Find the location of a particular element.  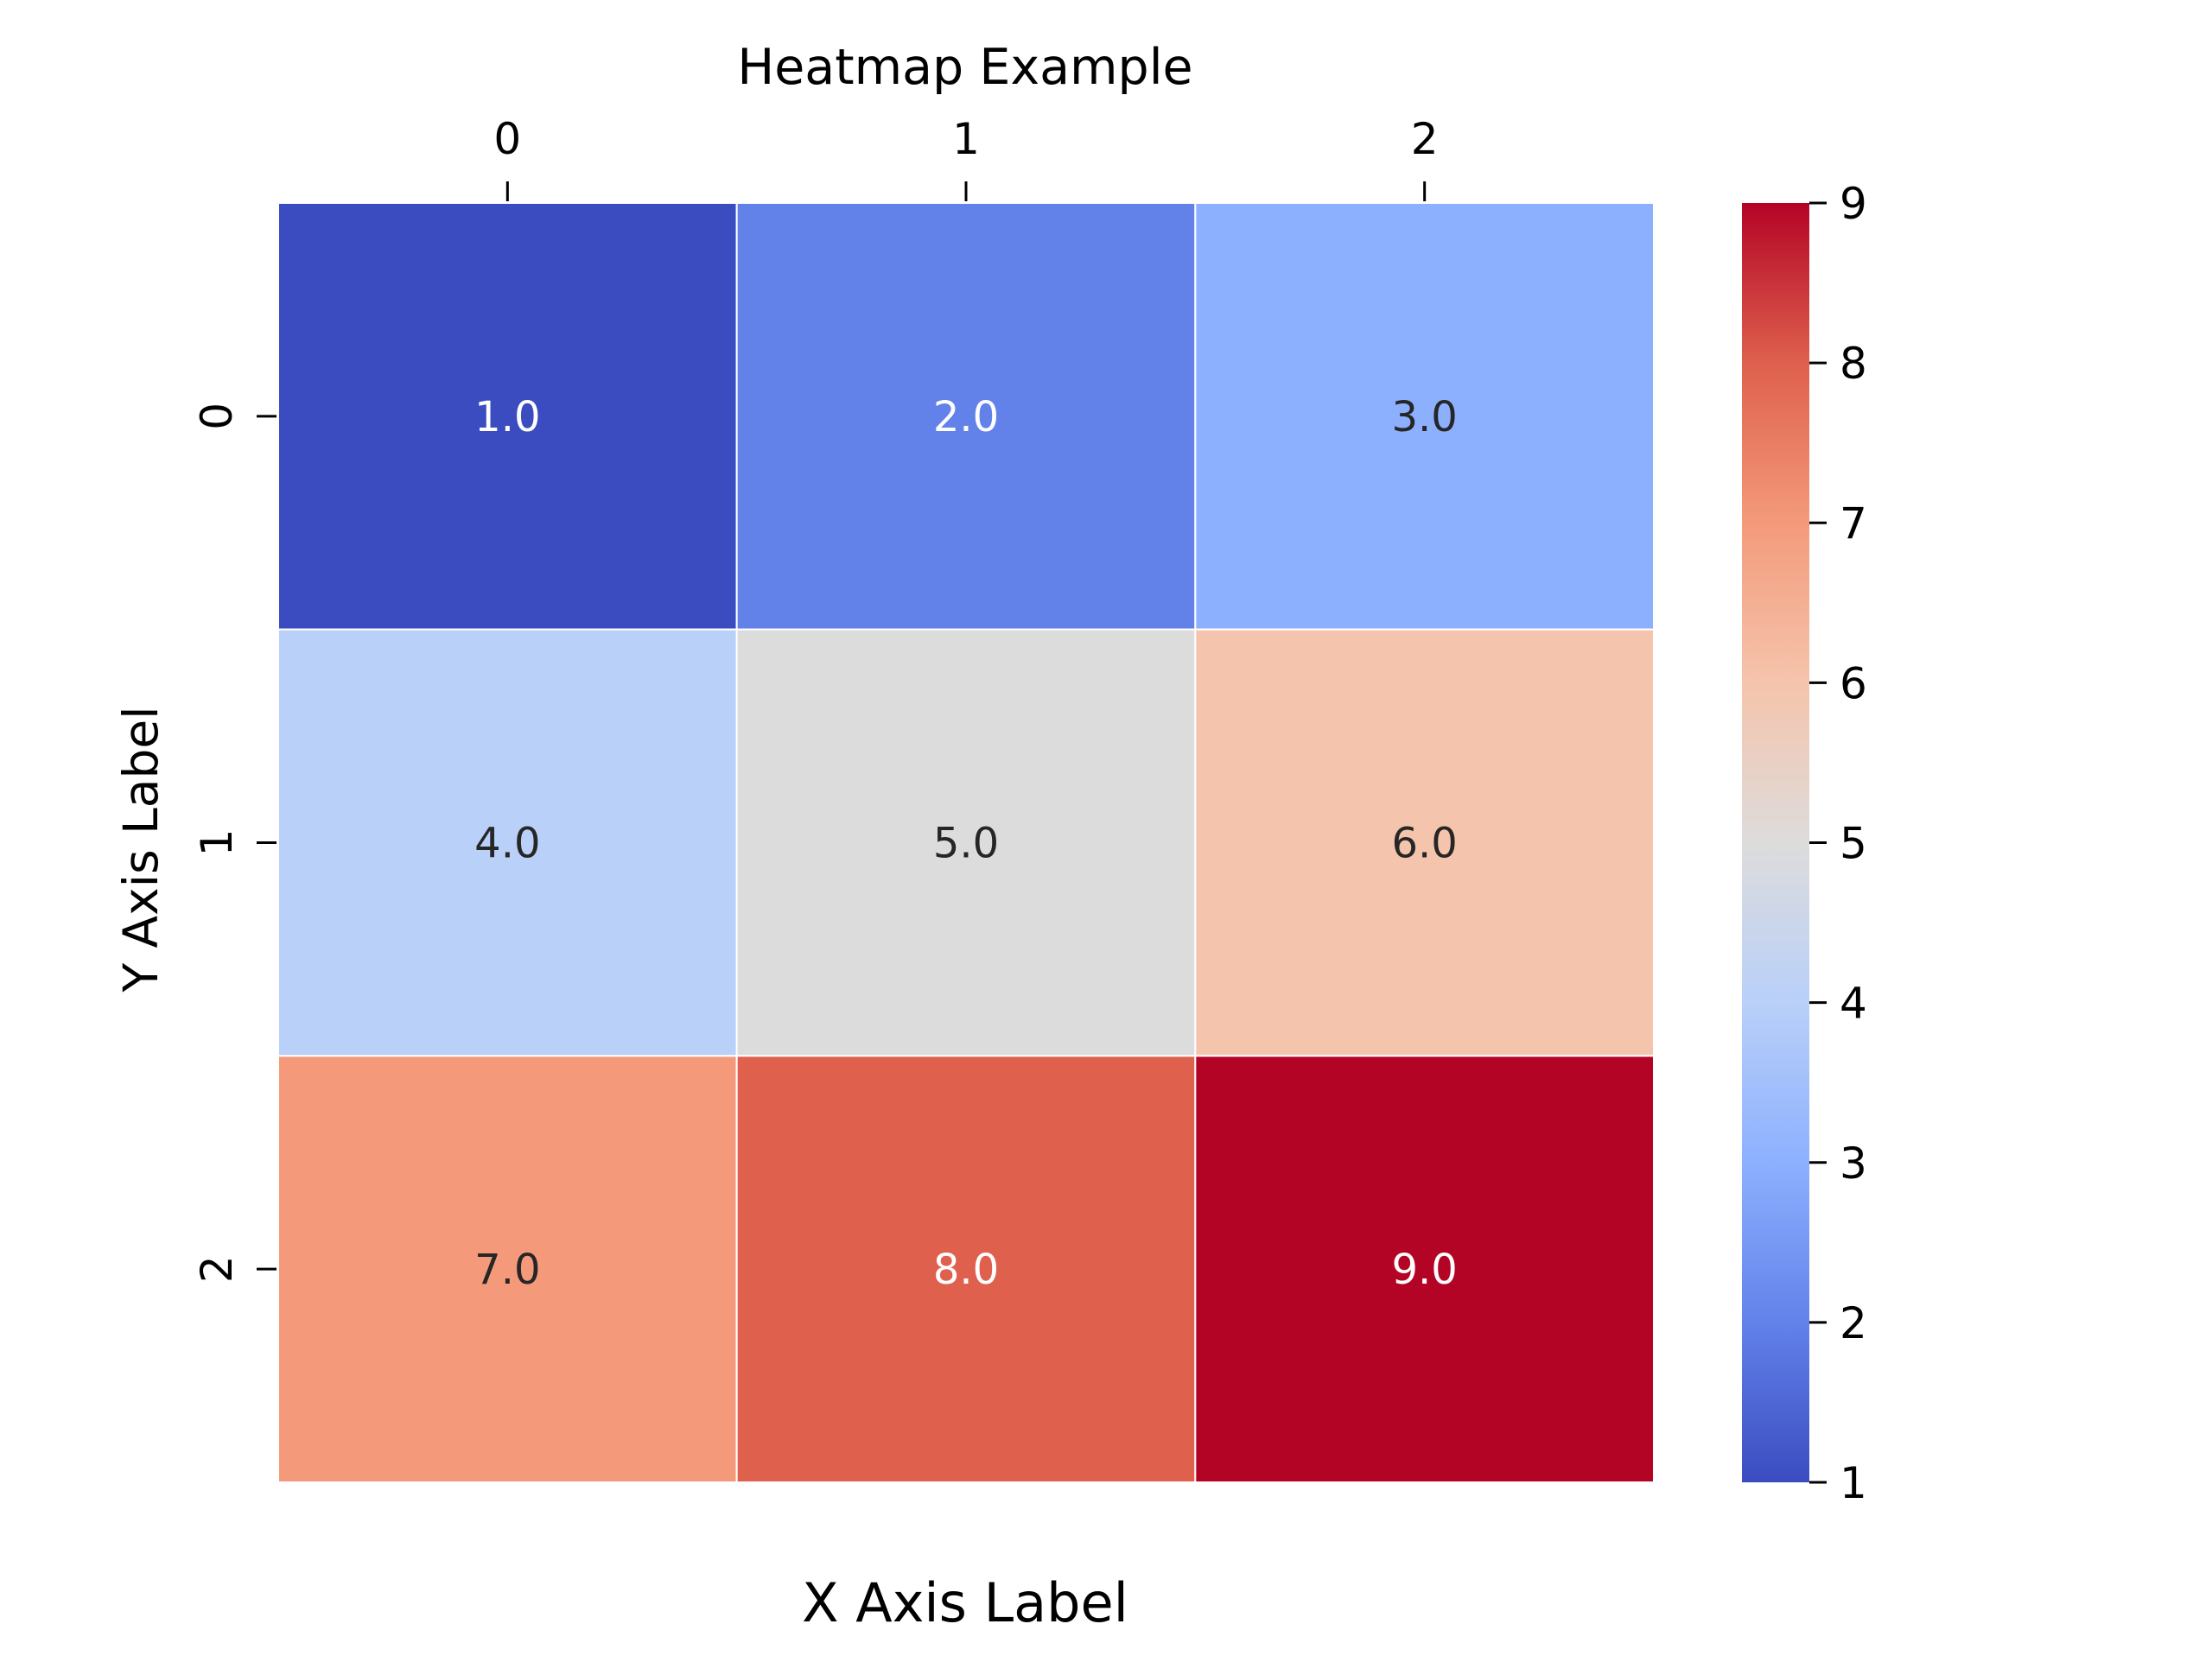

heatmap-cell-label: 6.0 is located at coordinates (1424, 844).